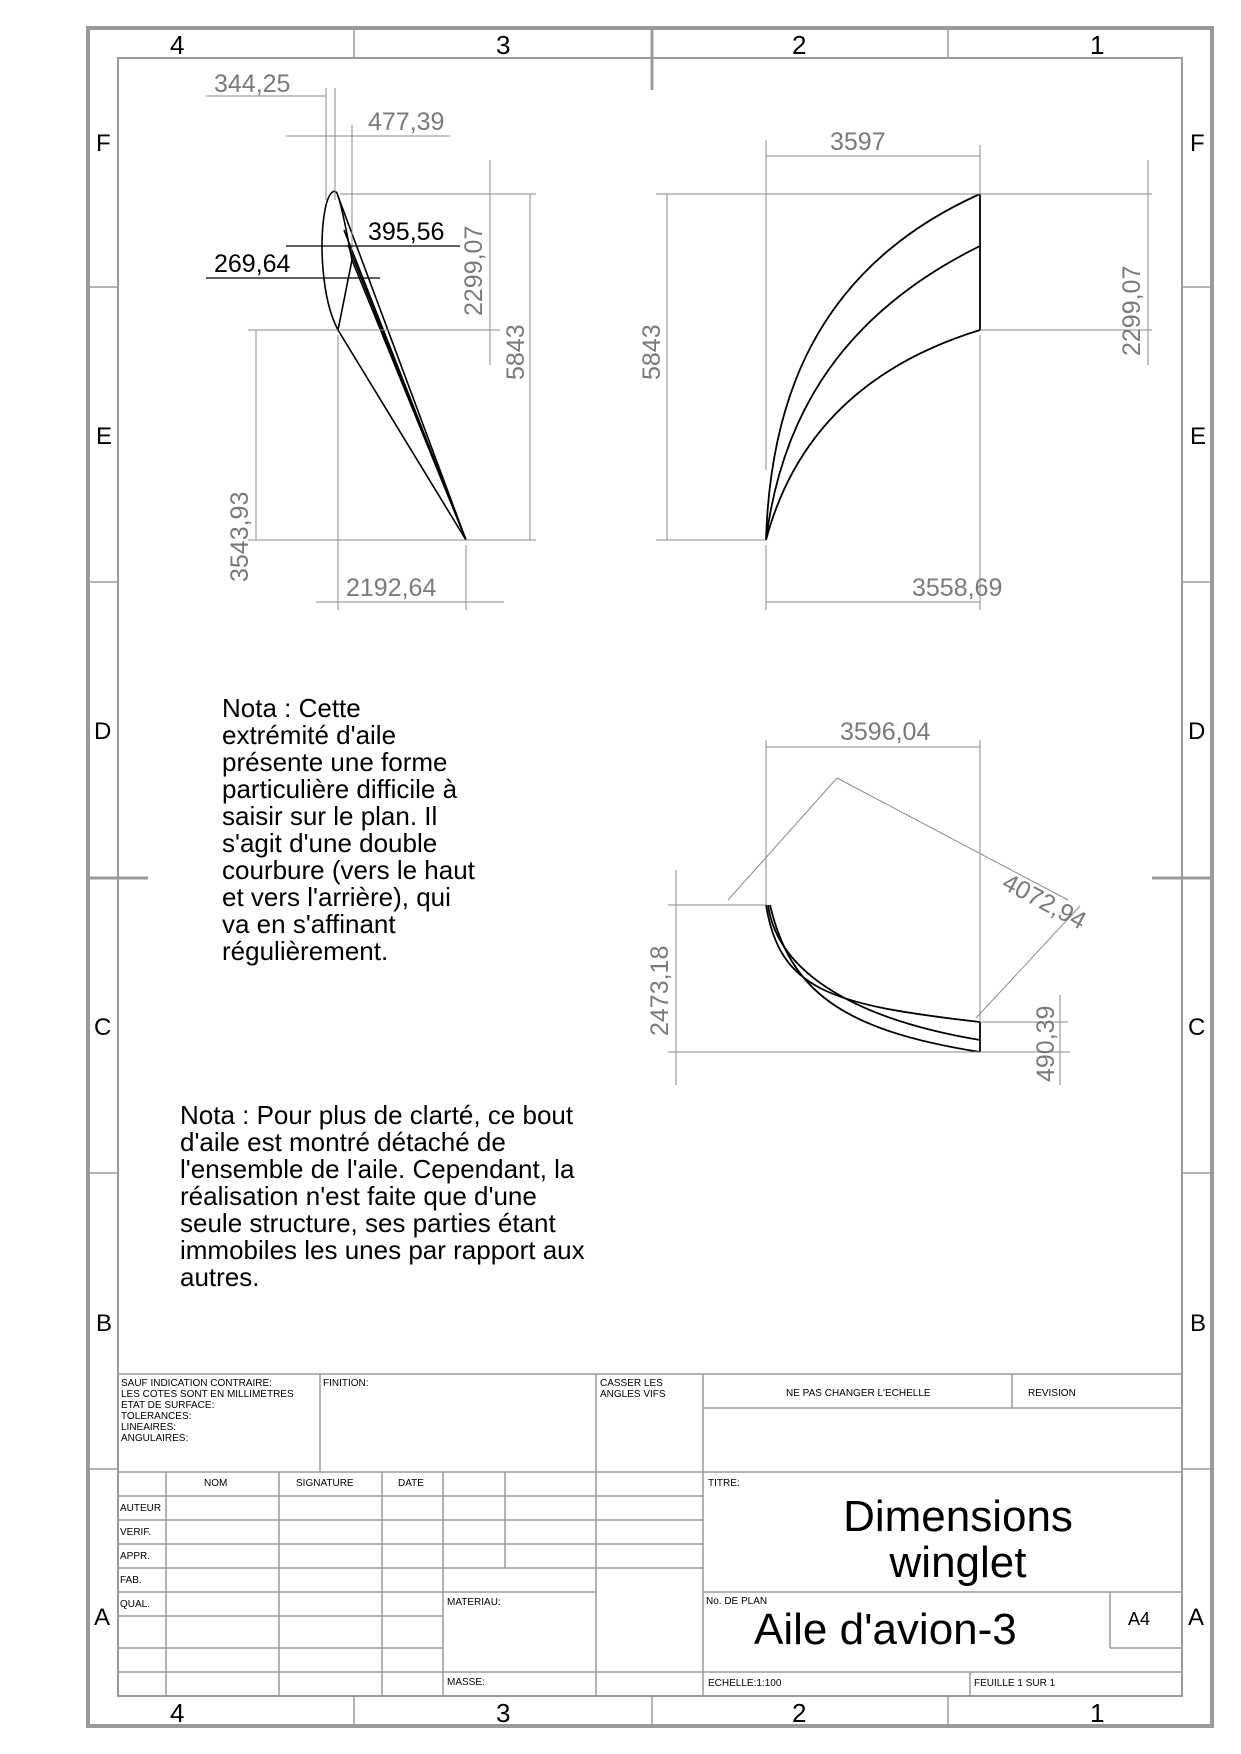 The height and width of the screenshot is (1754, 1241). I want to click on drawing-number: Aile d'avion-3, so click(885, 1629).